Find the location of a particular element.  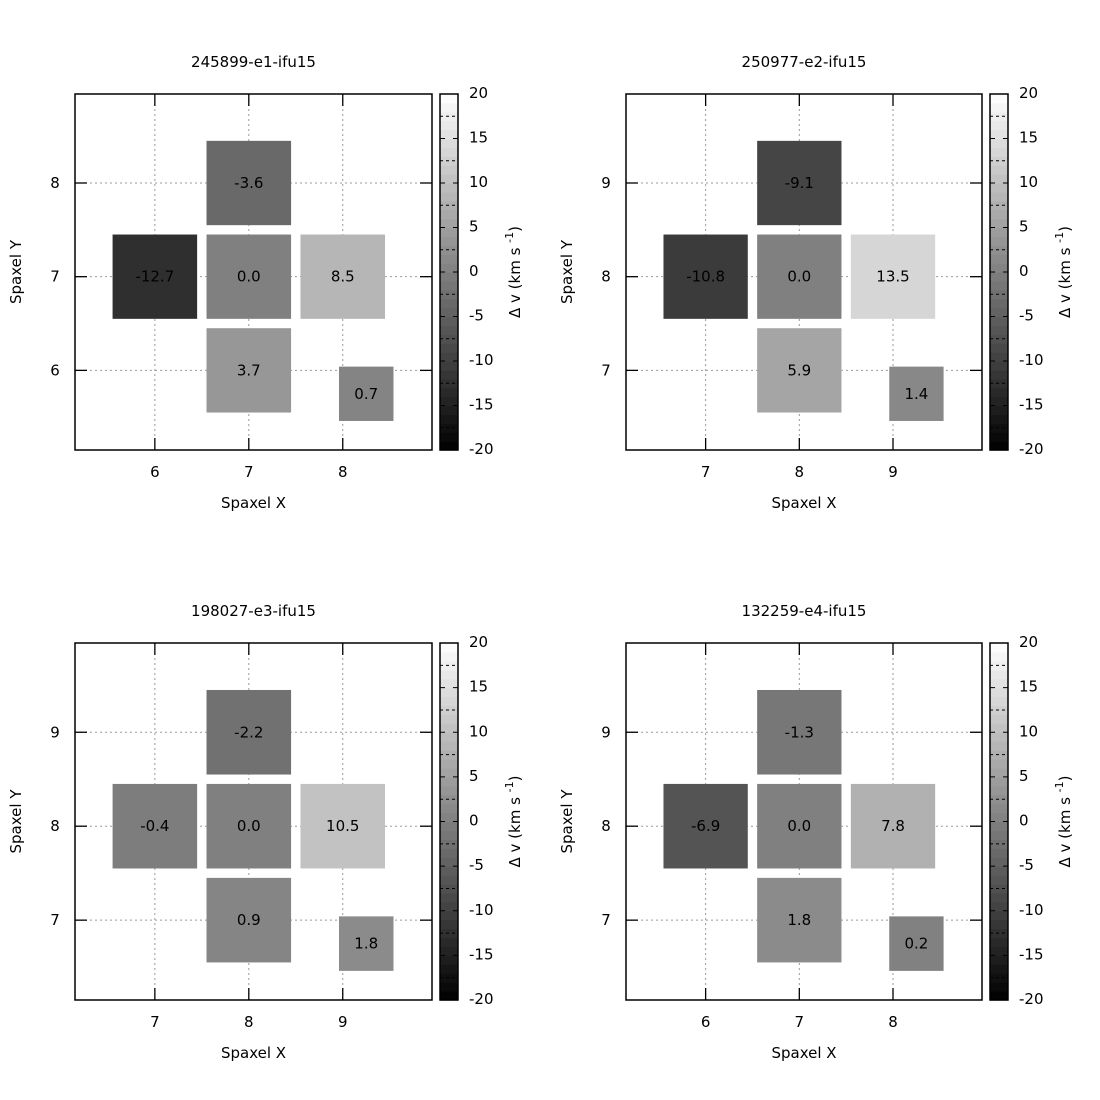

colorbar-label-close: ) is located at coordinates (1065, 778).